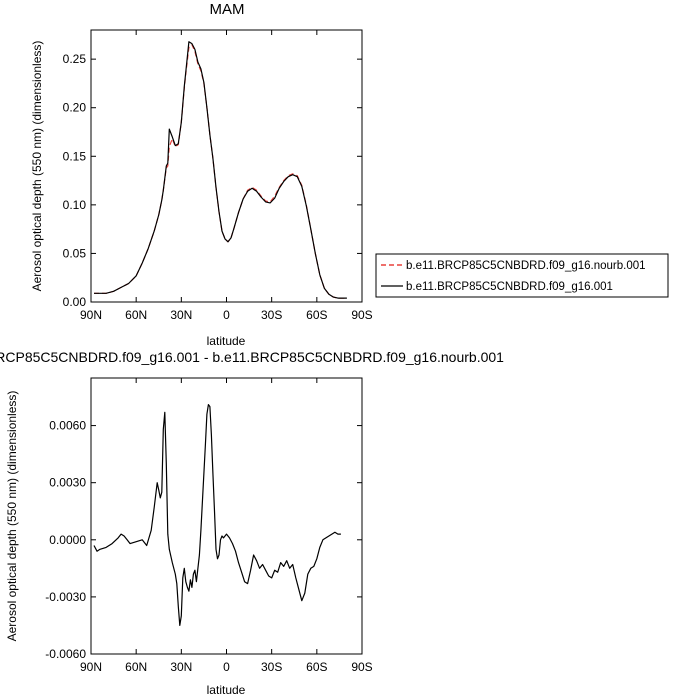 This screenshot has width=700, height=700. I want to click on bottom-chart-x-tick-label: 60N, so click(136, 667).